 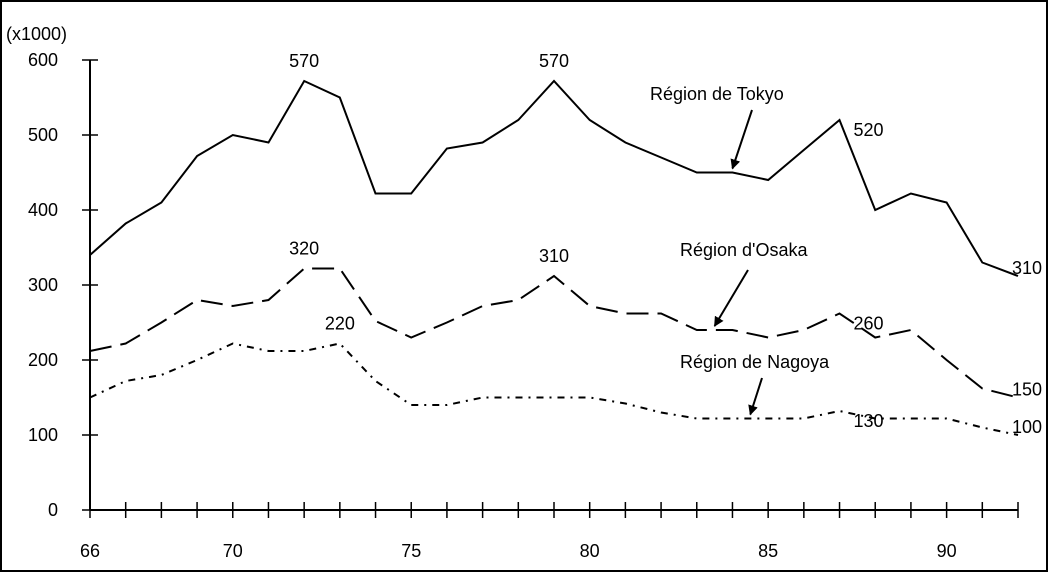 What do you see at coordinates (869, 130) in the screenshot?
I see `data-label: 520` at bounding box center [869, 130].